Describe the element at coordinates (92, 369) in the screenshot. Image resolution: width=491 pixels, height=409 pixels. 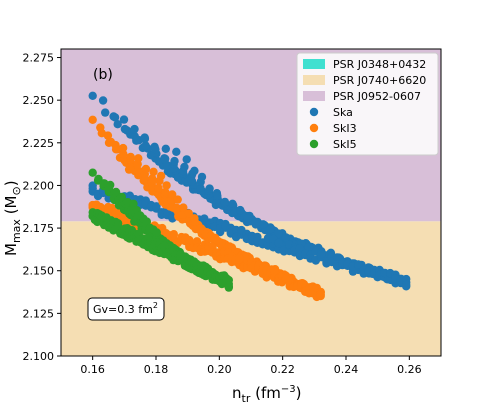
I see `x-tick-label: 0.16` at that location.